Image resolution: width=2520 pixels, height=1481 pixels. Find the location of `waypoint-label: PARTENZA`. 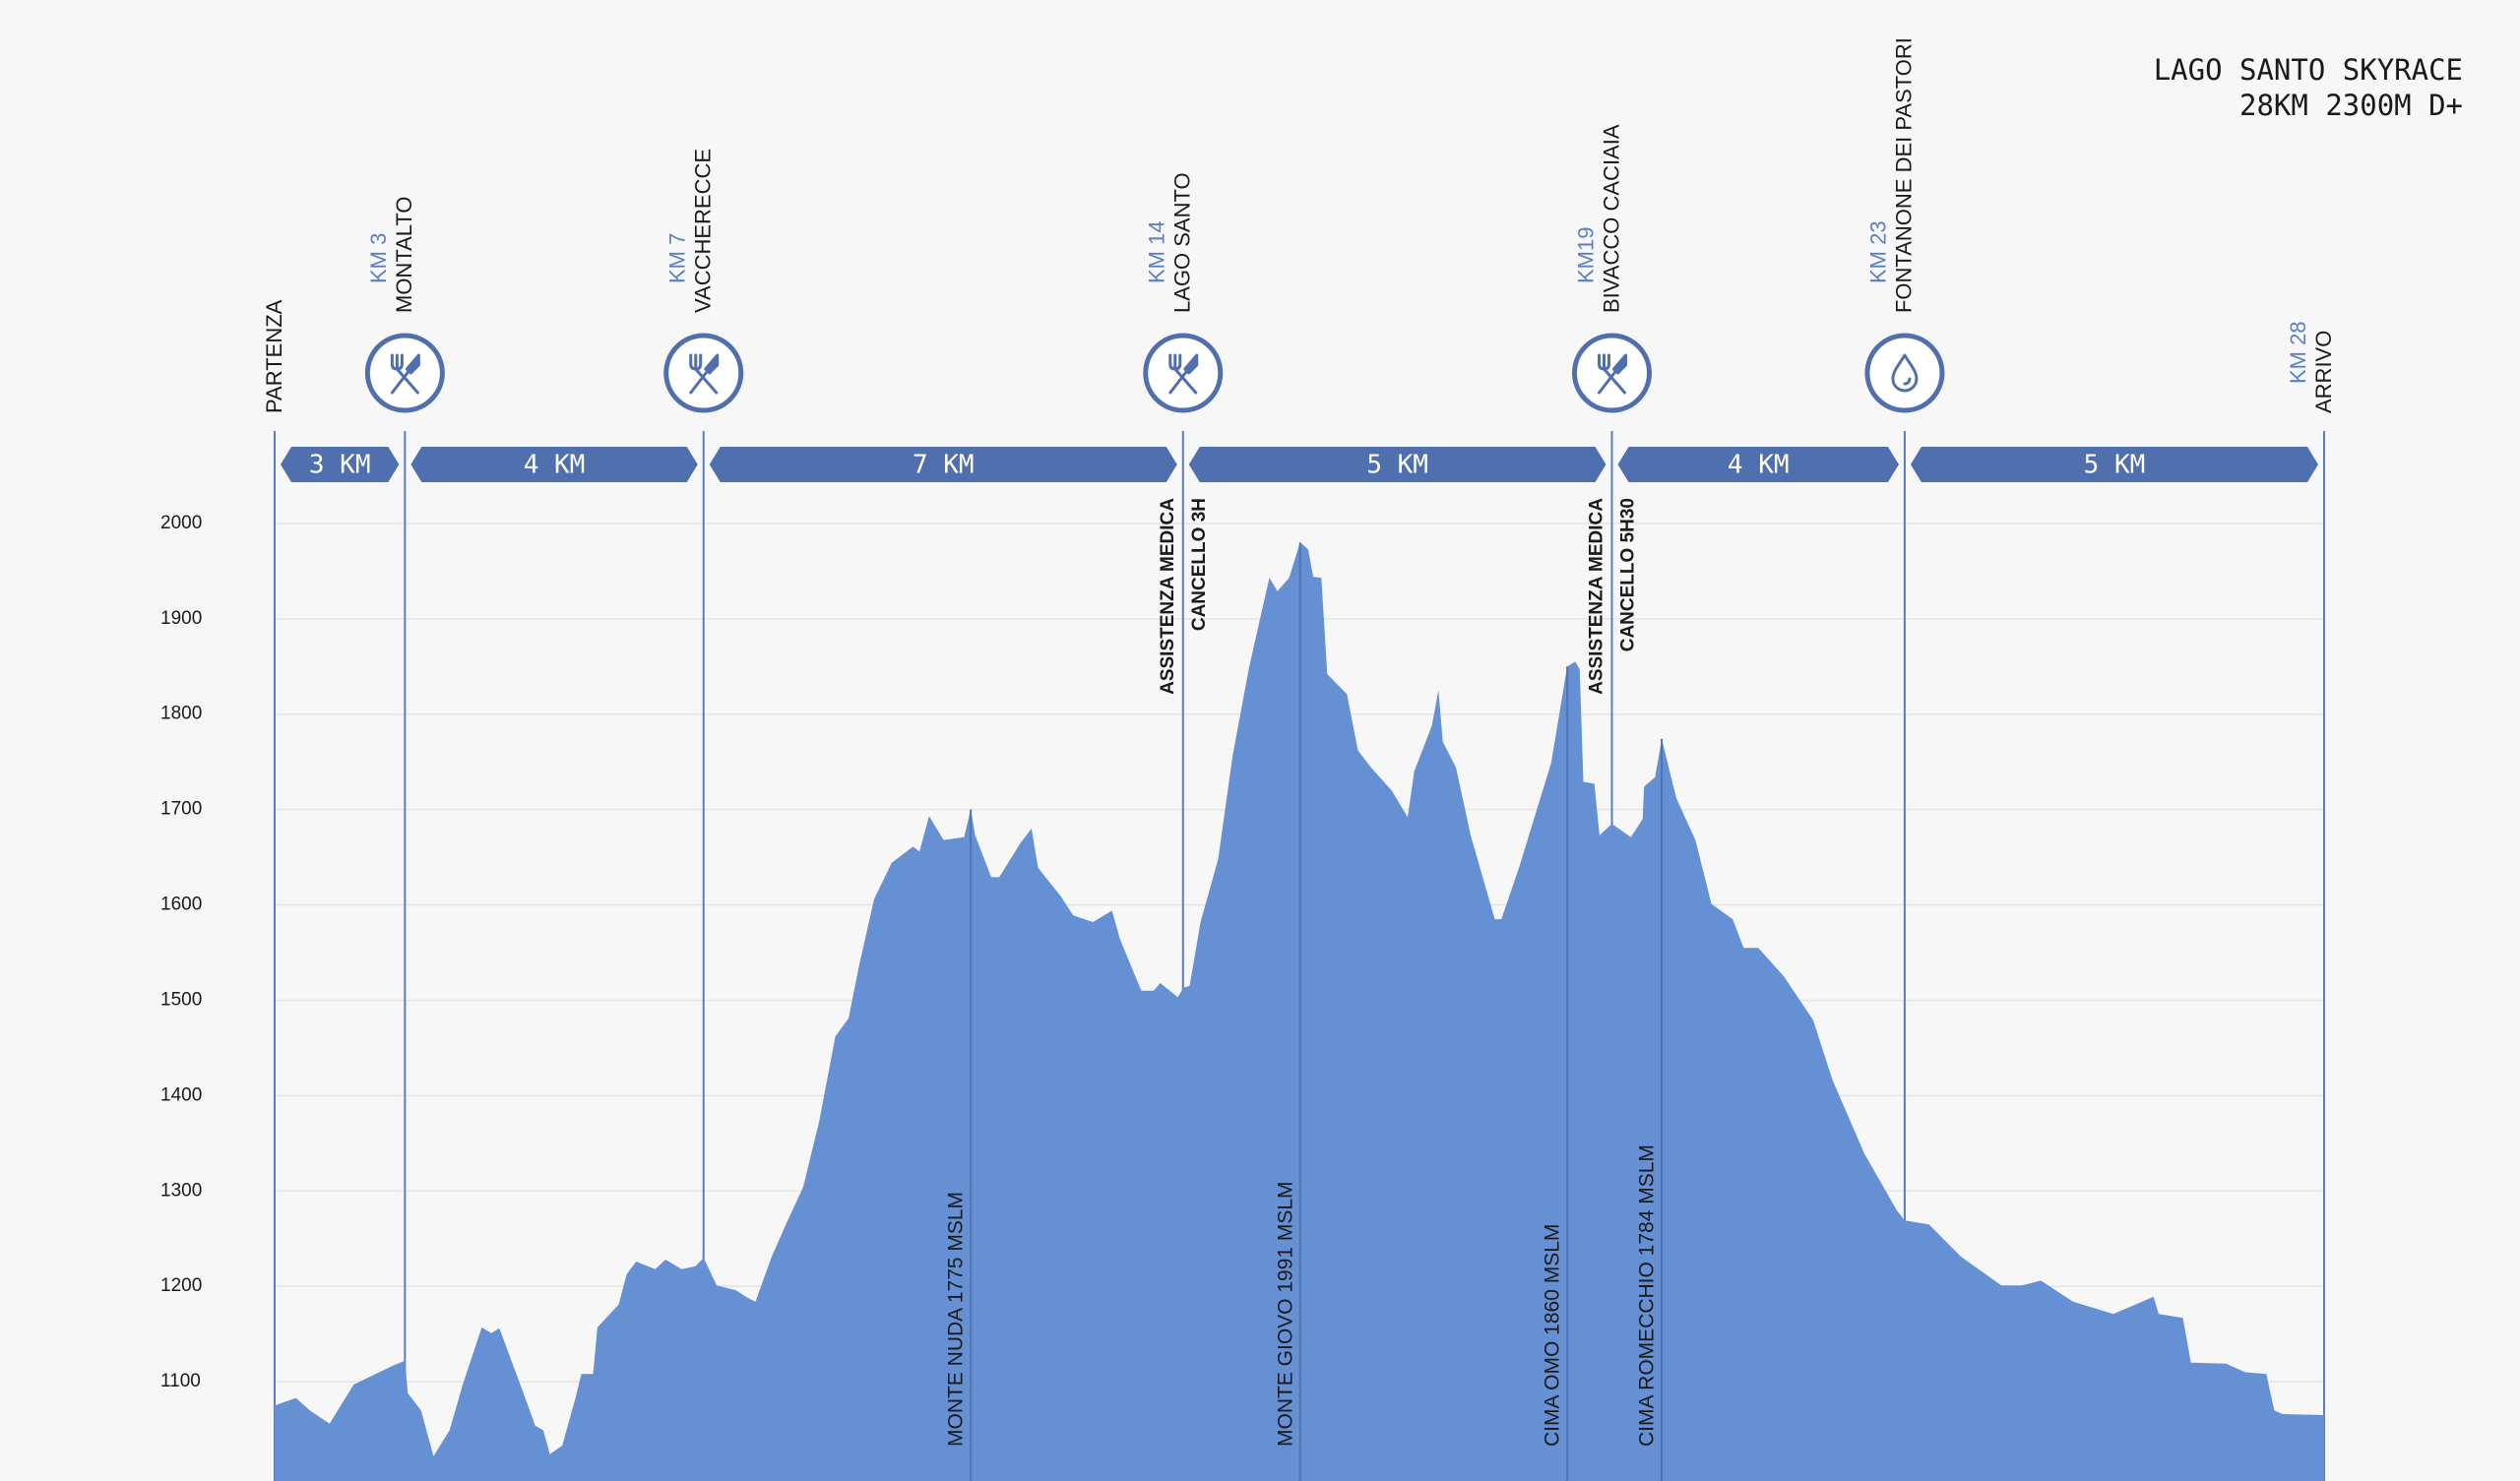

waypoint-label: PARTENZA is located at coordinates (274, 356).